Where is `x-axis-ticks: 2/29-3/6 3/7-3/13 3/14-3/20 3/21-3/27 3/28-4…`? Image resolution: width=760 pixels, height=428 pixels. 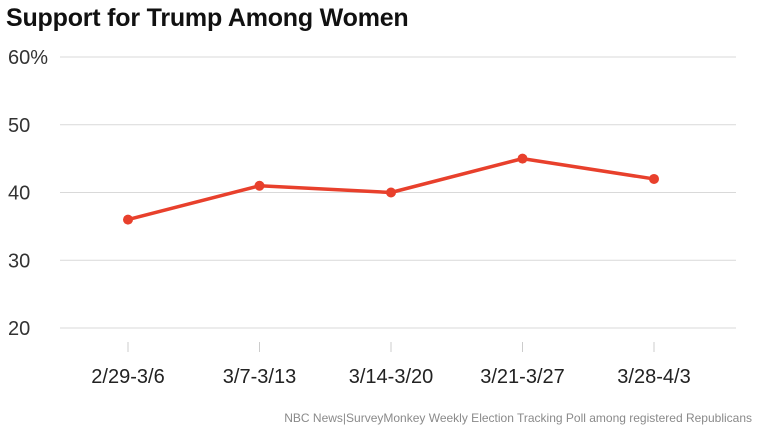
x-axis-ticks: 2/29-3/6 3/7-3/13 3/14-3/20 3/21-3/27 3/28-4… is located at coordinates (391, 365).